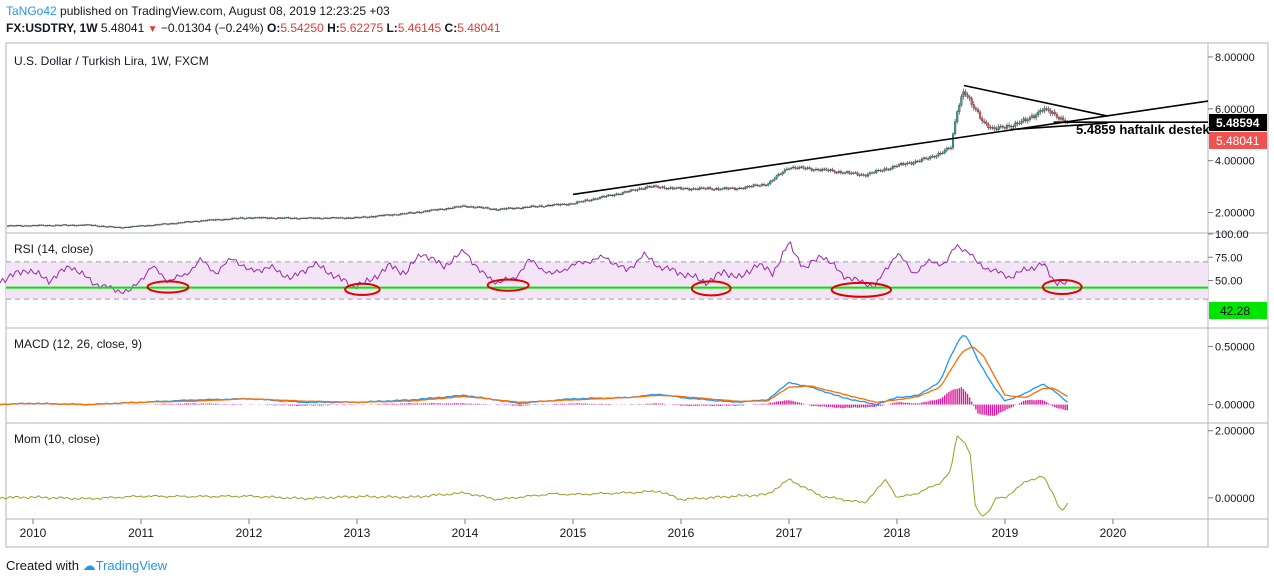 The height and width of the screenshot is (583, 1274). Describe the element at coordinates (890, 148) in the screenshot. I see `trendline-rising-support` at that location.